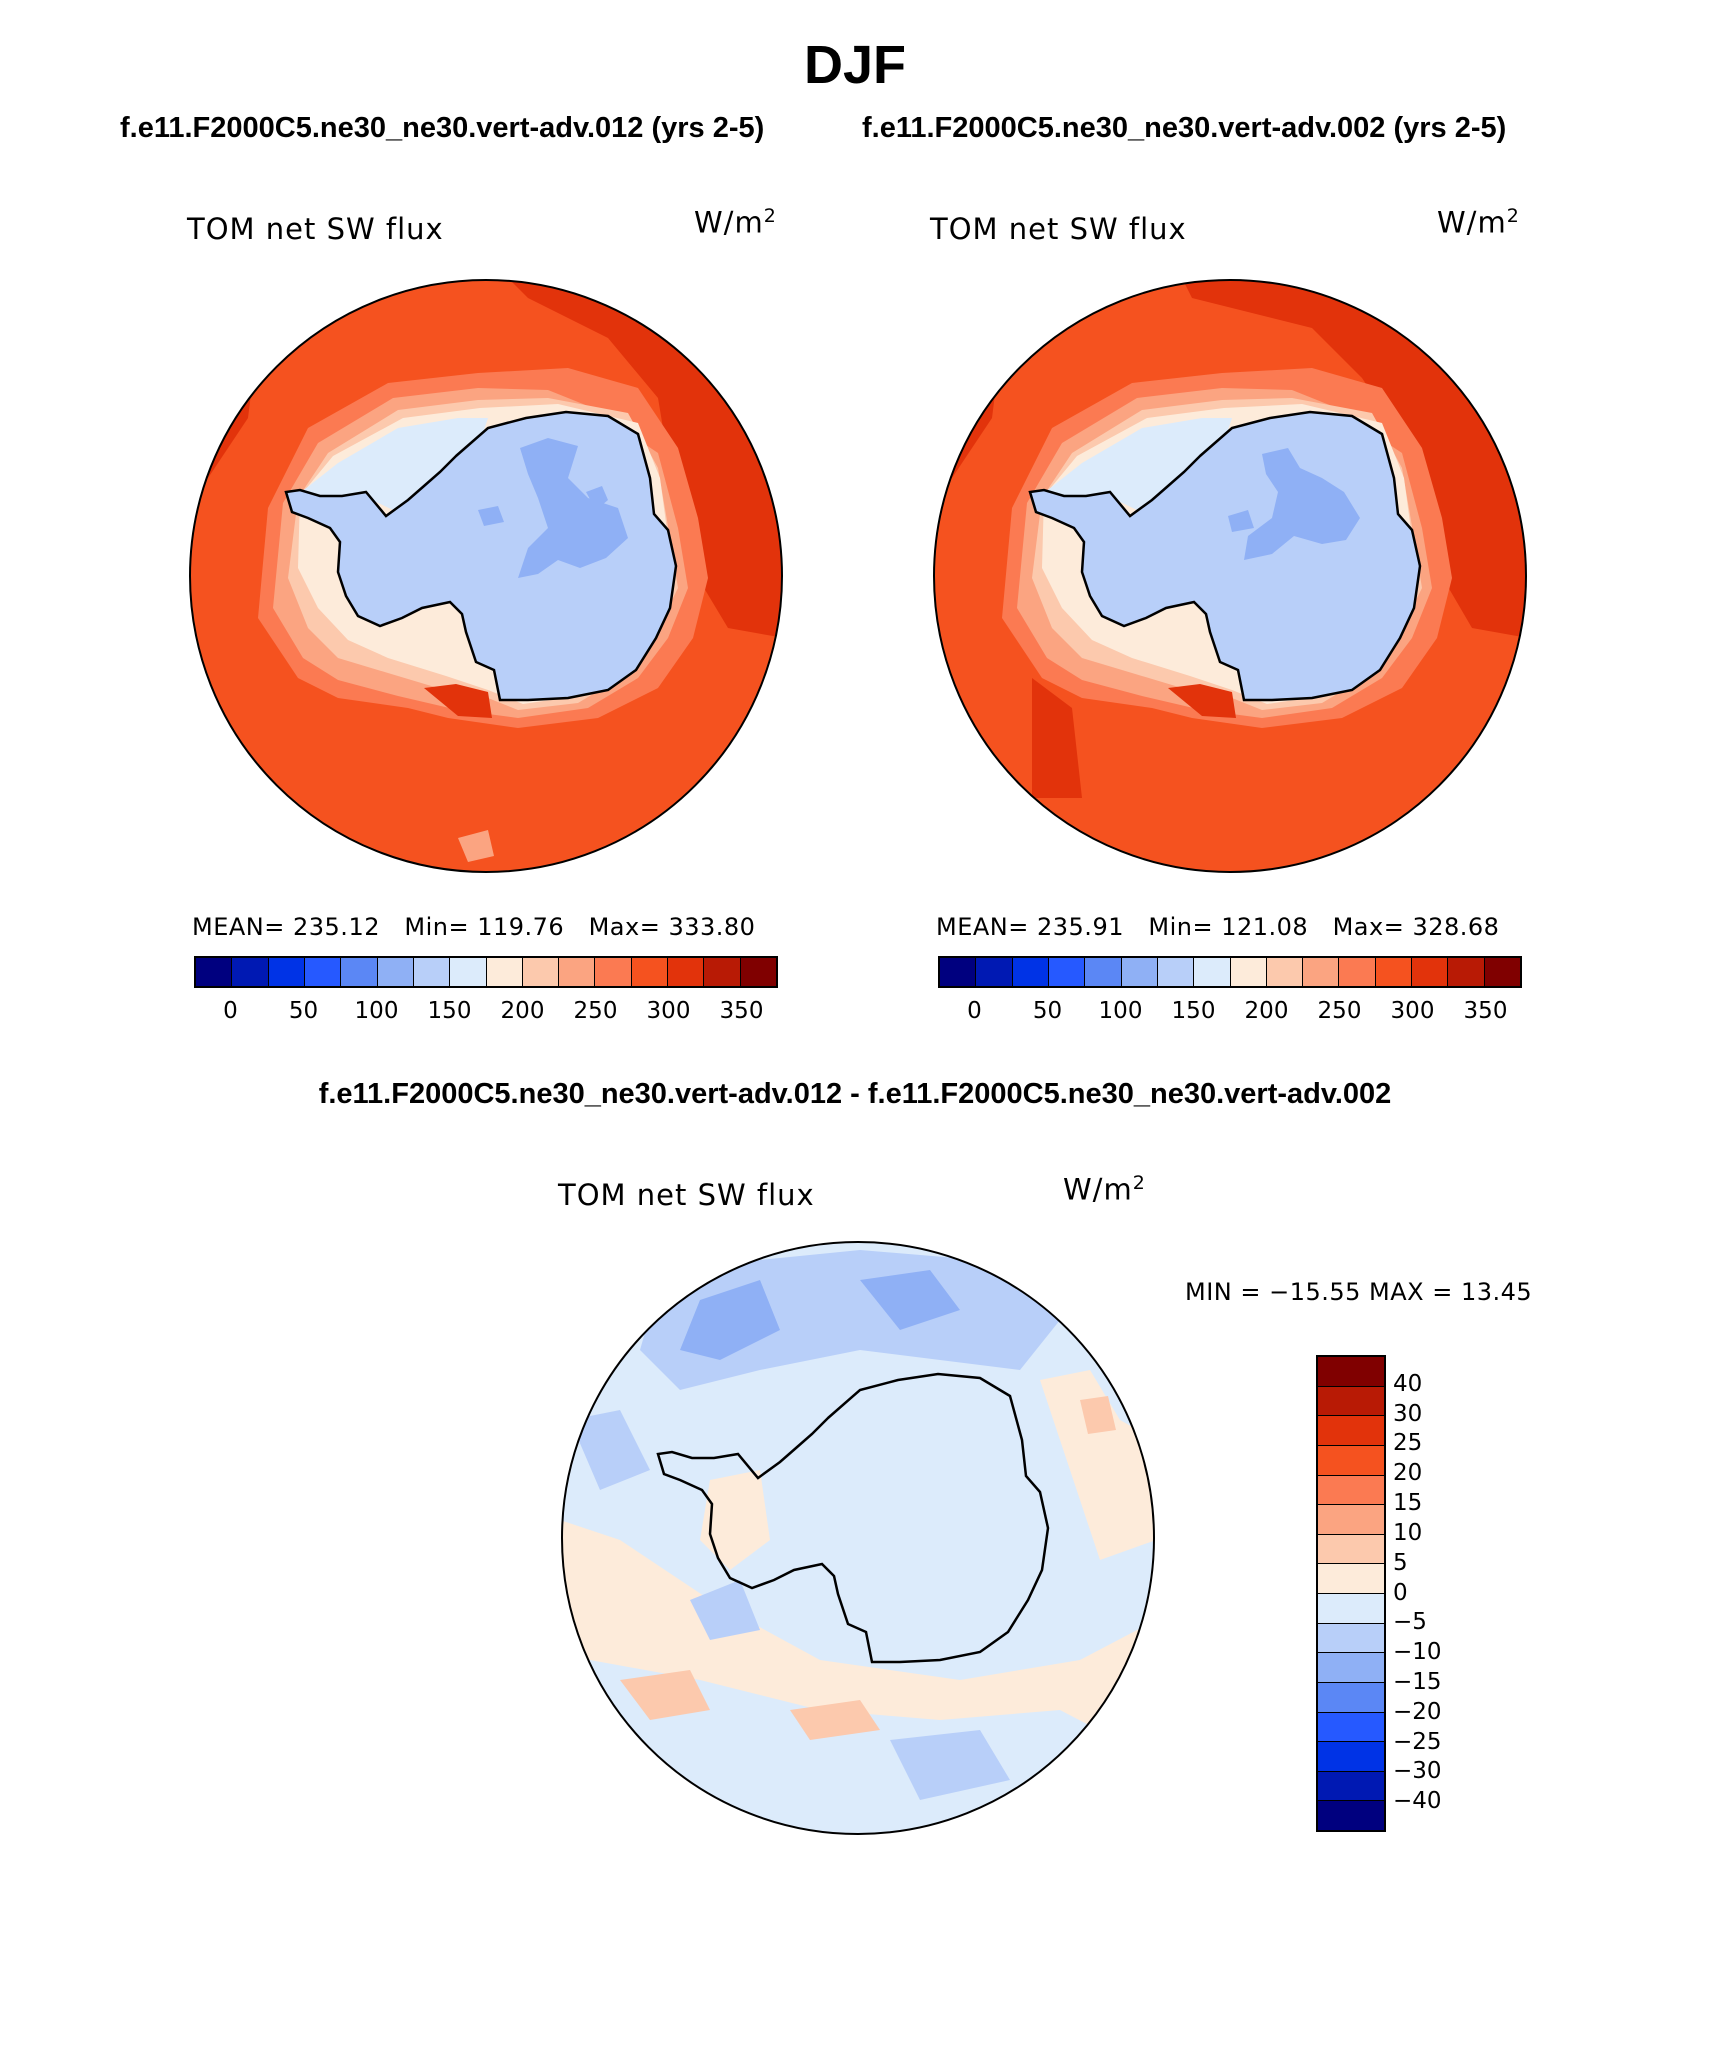 This screenshot has width=1710, height=2061. Describe the element at coordinates (1417, 1652) in the screenshot. I see `colorbar-tick-label: −10` at that location.